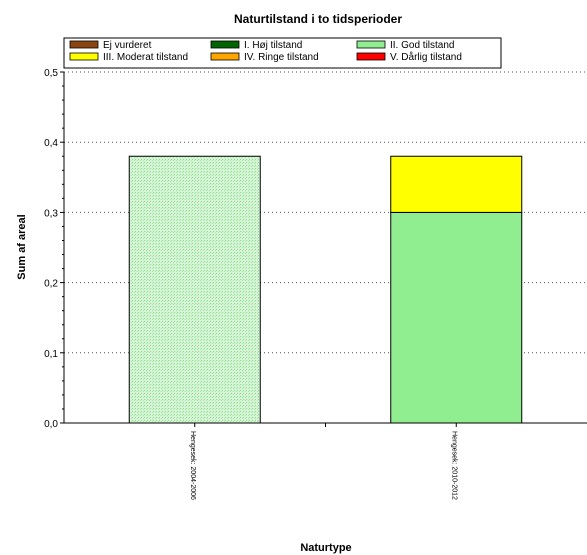 The width and height of the screenshot is (587, 555). What do you see at coordinates (318, 19) in the screenshot?
I see `chart-title: Naturtilstand i to tidsperioder` at bounding box center [318, 19].